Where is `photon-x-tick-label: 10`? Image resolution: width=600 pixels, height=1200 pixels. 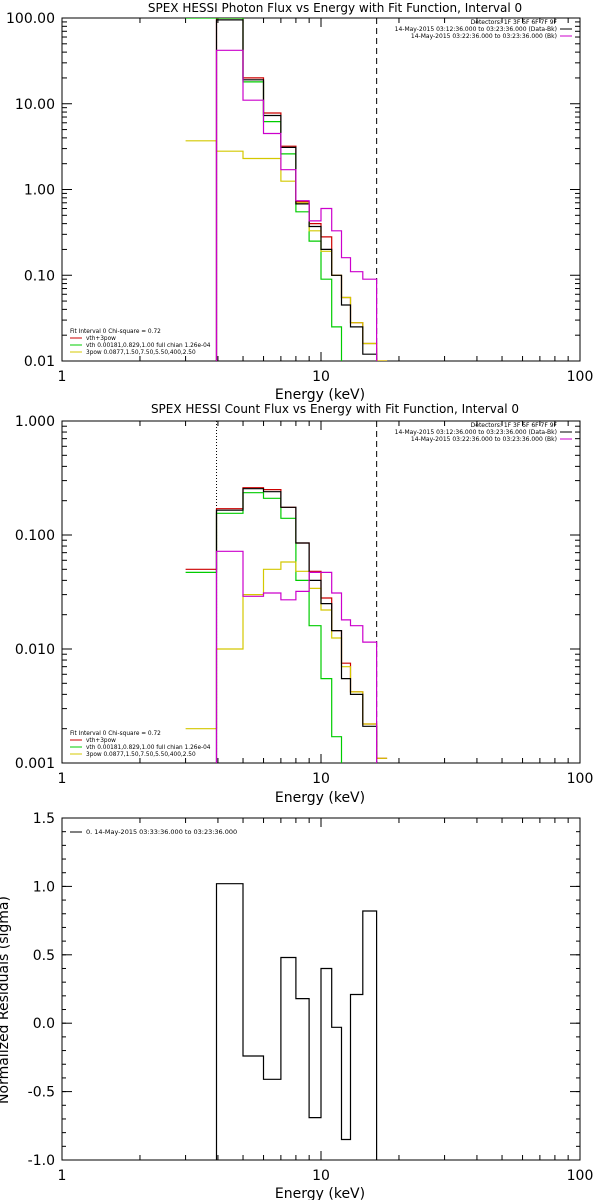 photon-x-tick-label: 10 is located at coordinates (321, 377).